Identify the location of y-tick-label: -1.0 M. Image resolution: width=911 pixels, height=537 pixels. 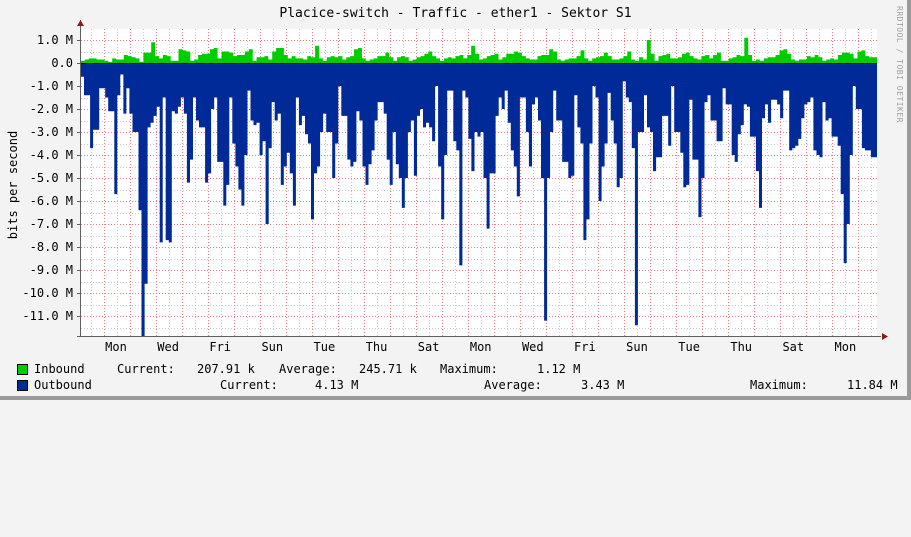
(51, 86).